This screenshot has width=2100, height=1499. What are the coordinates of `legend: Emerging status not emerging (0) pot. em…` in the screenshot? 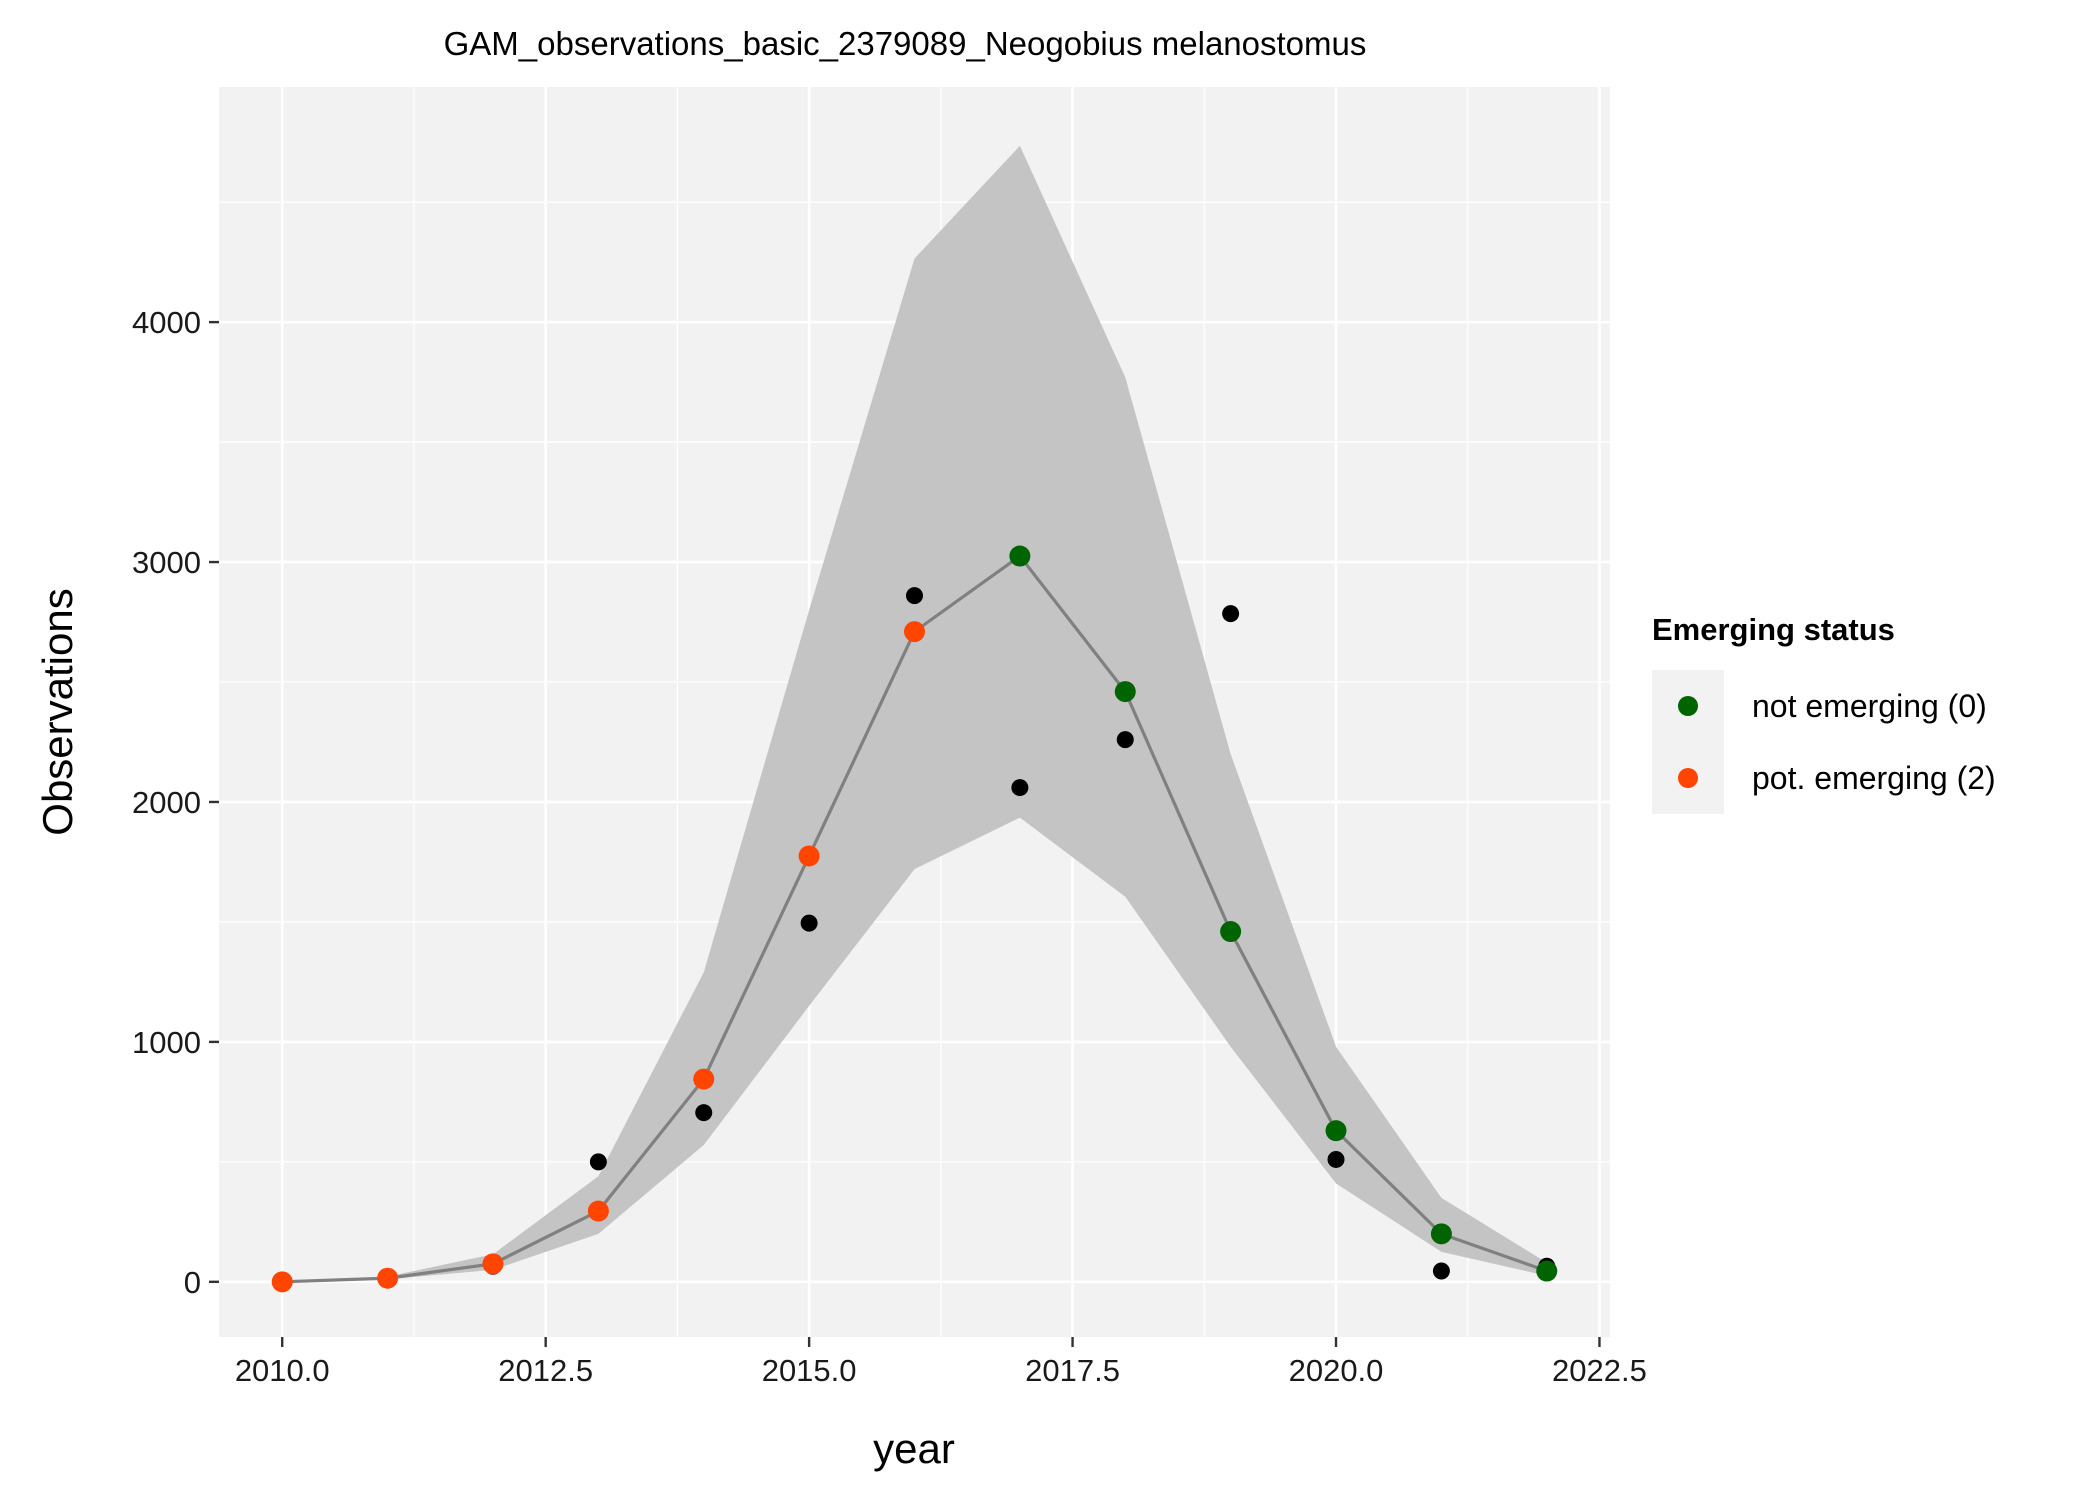 It's located at (1824, 713).